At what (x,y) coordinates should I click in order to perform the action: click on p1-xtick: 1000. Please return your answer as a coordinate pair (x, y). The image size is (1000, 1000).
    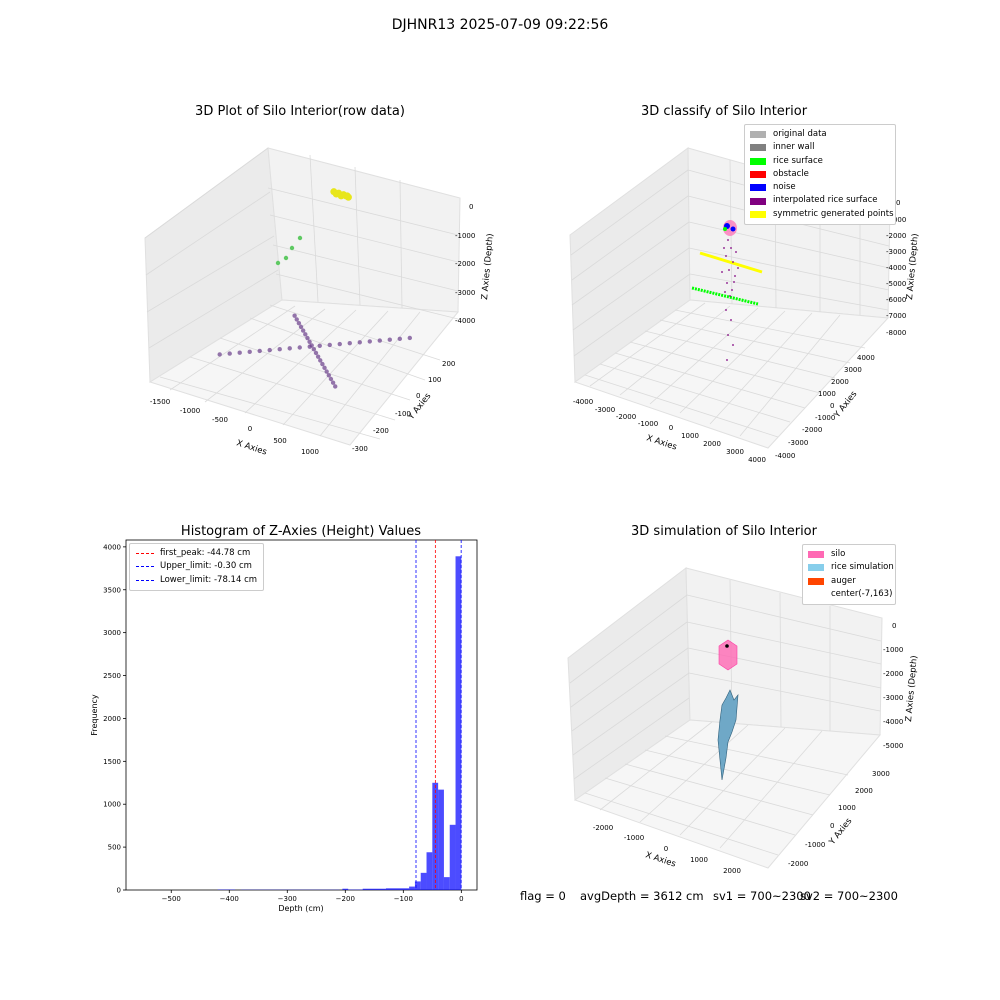
    Looking at the image, I should click on (310, 452).